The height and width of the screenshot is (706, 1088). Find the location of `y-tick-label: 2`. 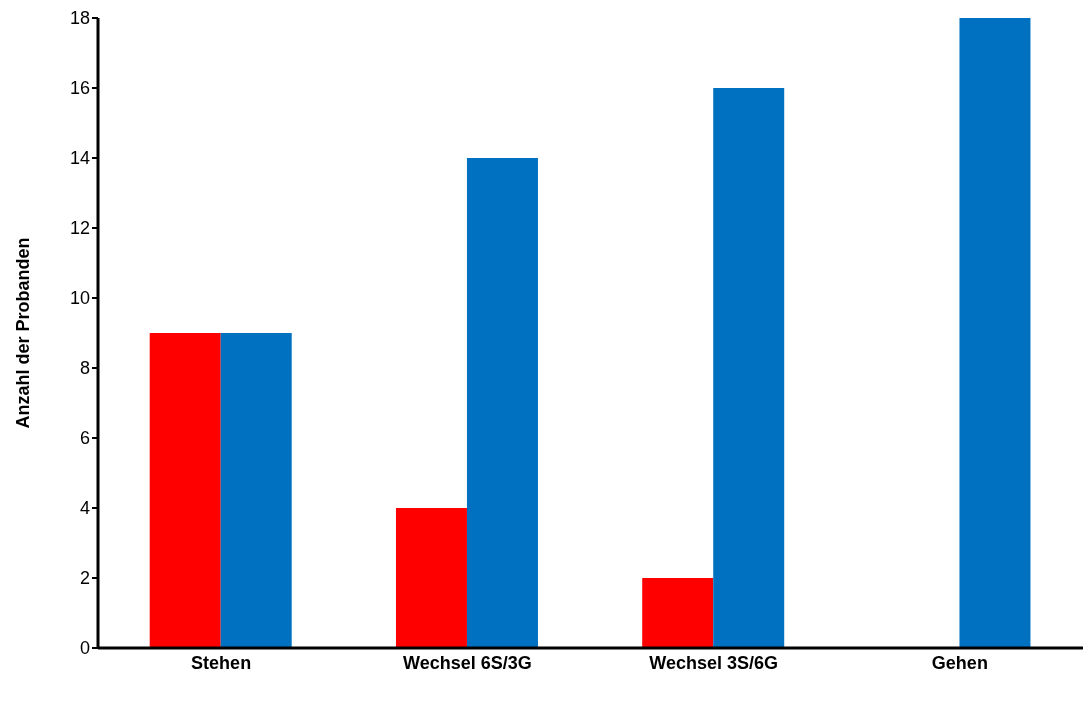

y-tick-label: 2 is located at coordinates (84, 578).